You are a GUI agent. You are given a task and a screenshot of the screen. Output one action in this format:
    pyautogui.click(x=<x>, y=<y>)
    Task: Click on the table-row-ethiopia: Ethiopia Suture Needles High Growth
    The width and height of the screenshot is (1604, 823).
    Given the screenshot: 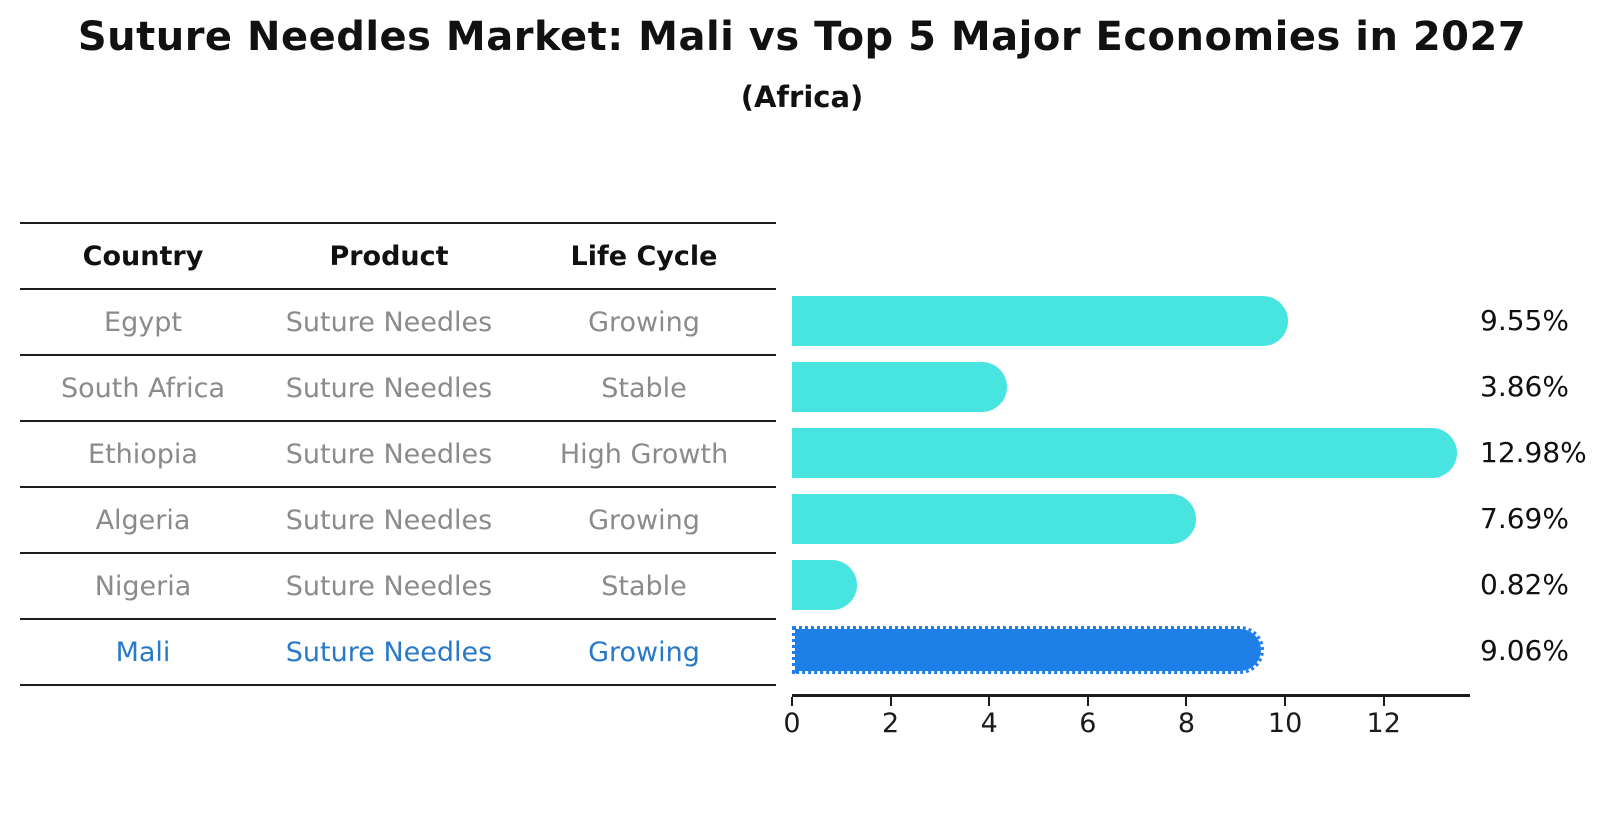 What is the action you would take?
    pyautogui.click(x=398, y=453)
    